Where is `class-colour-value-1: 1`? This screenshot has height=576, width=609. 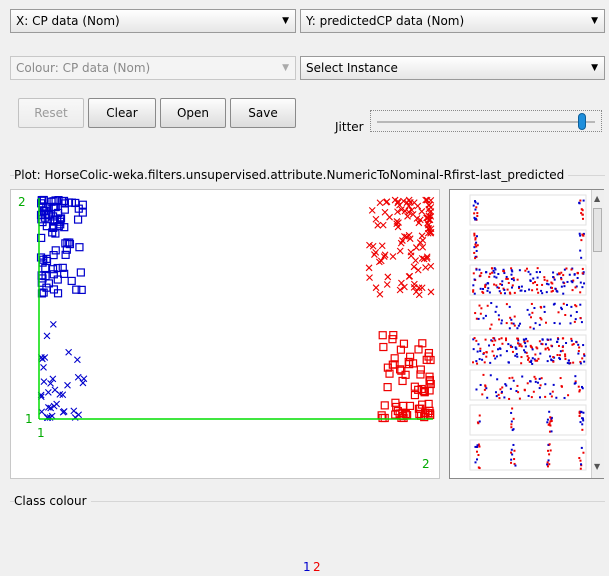
class-colour-value-1: 1 is located at coordinates (307, 567).